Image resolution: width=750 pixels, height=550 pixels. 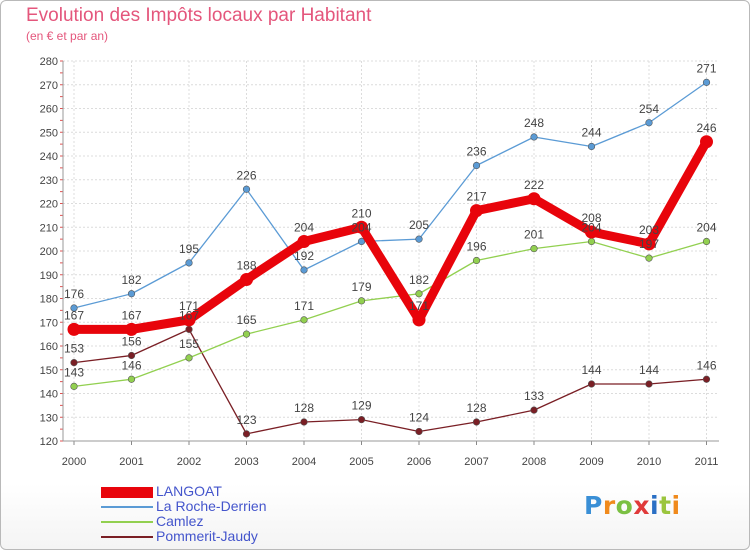 What do you see at coordinates (706, 128) in the screenshot?
I see `data-label-langoat: 246` at bounding box center [706, 128].